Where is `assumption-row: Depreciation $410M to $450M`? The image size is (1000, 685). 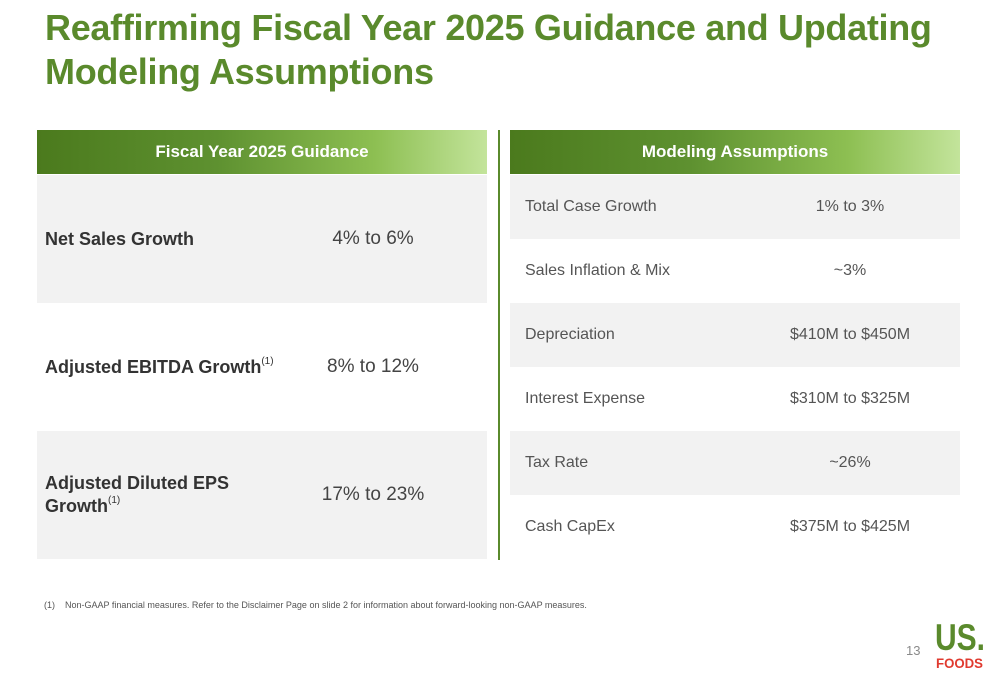 assumption-row: Depreciation $410M to $450M is located at coordinates (735, 335).